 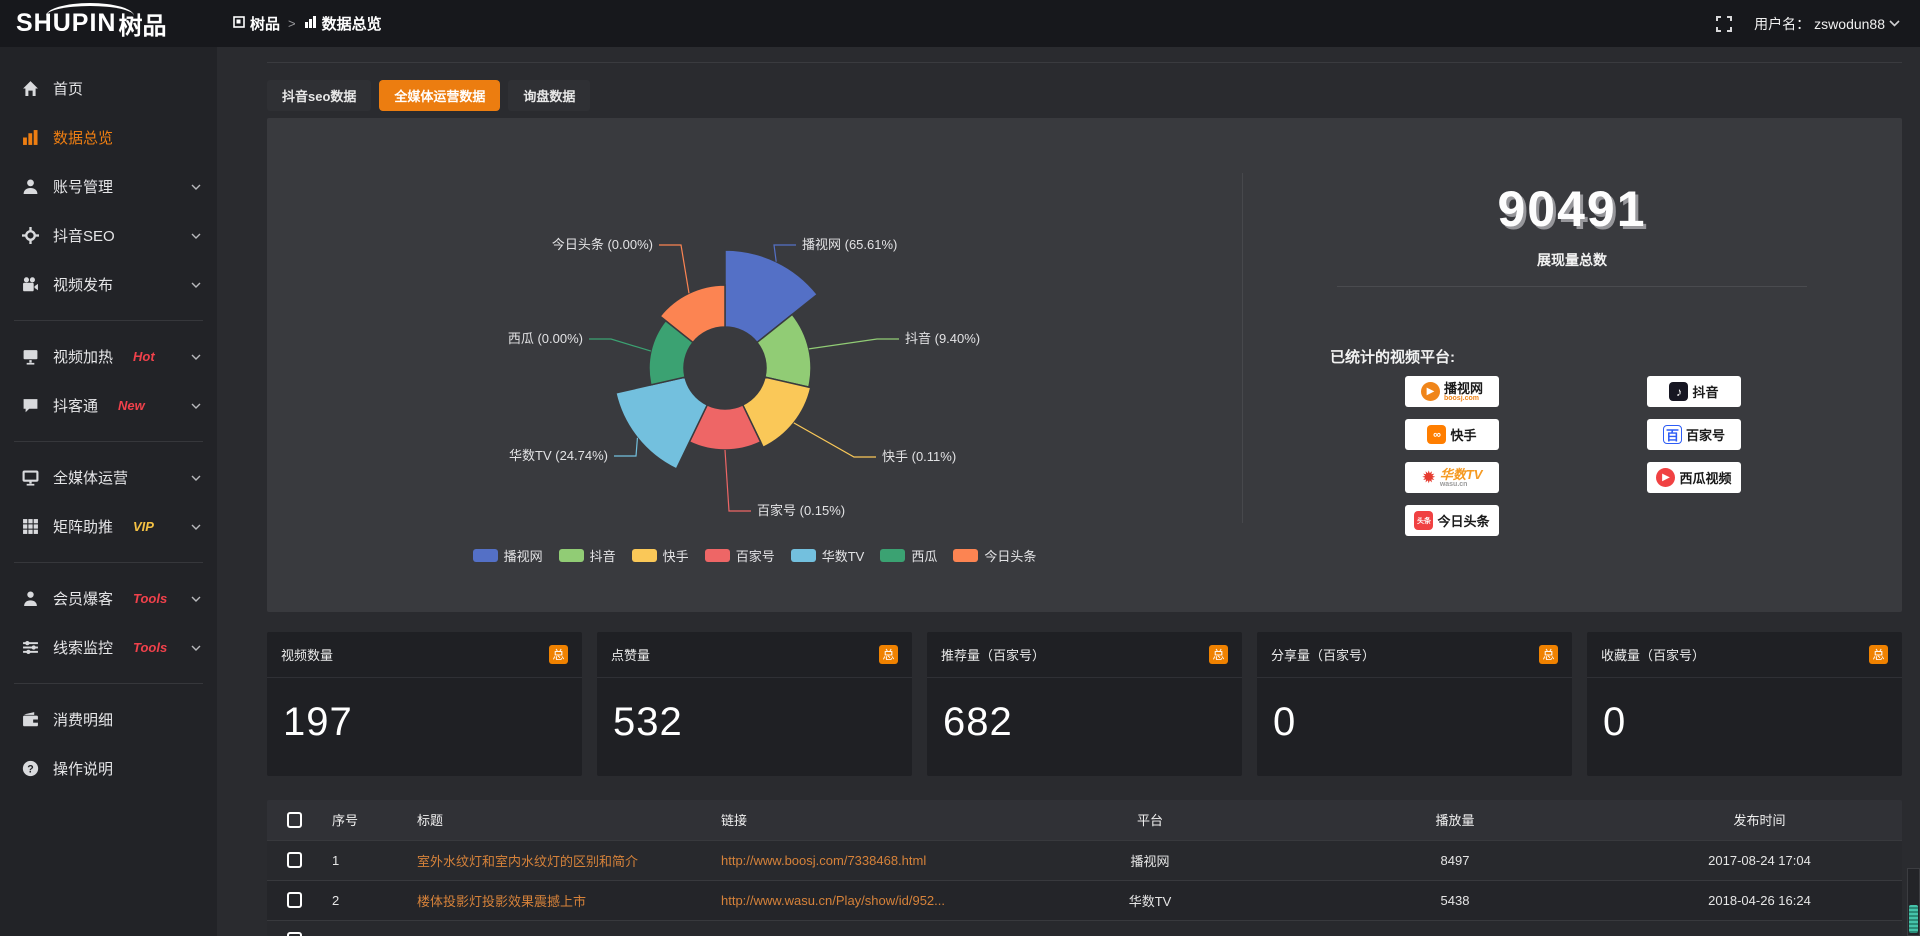 What do you see at coordinates (725, 427) in the screenshot?
I see `pie-slice-百家号` at bounding box center [725, 427].